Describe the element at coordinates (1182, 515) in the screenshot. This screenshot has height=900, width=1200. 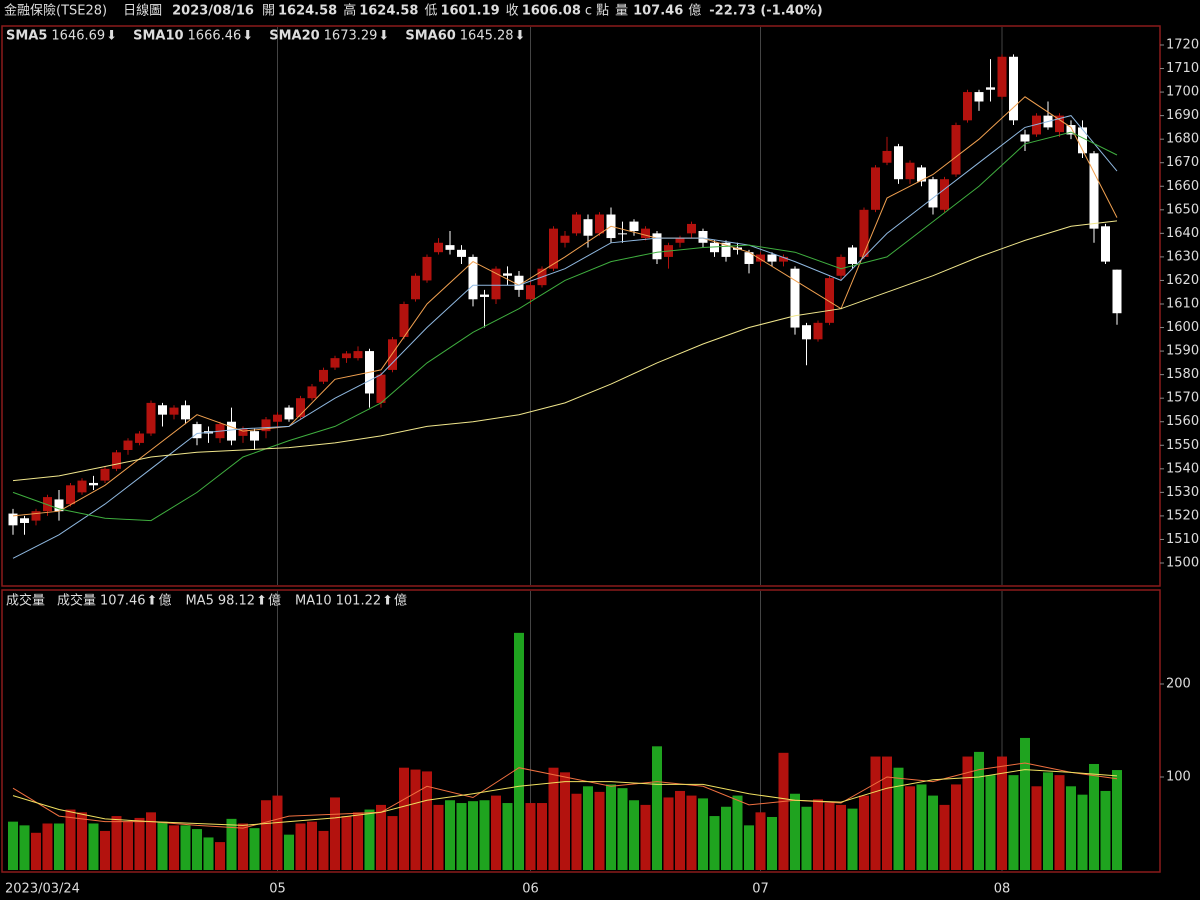
I see `y-tick-label: 1520` at that location.